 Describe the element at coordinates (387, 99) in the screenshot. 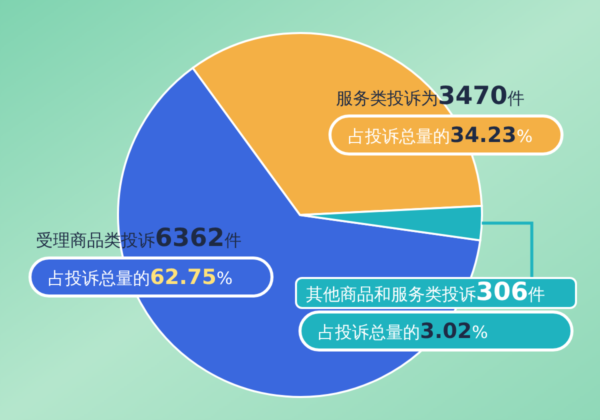

I see `slice-label: 服务类投诉为` at that location.